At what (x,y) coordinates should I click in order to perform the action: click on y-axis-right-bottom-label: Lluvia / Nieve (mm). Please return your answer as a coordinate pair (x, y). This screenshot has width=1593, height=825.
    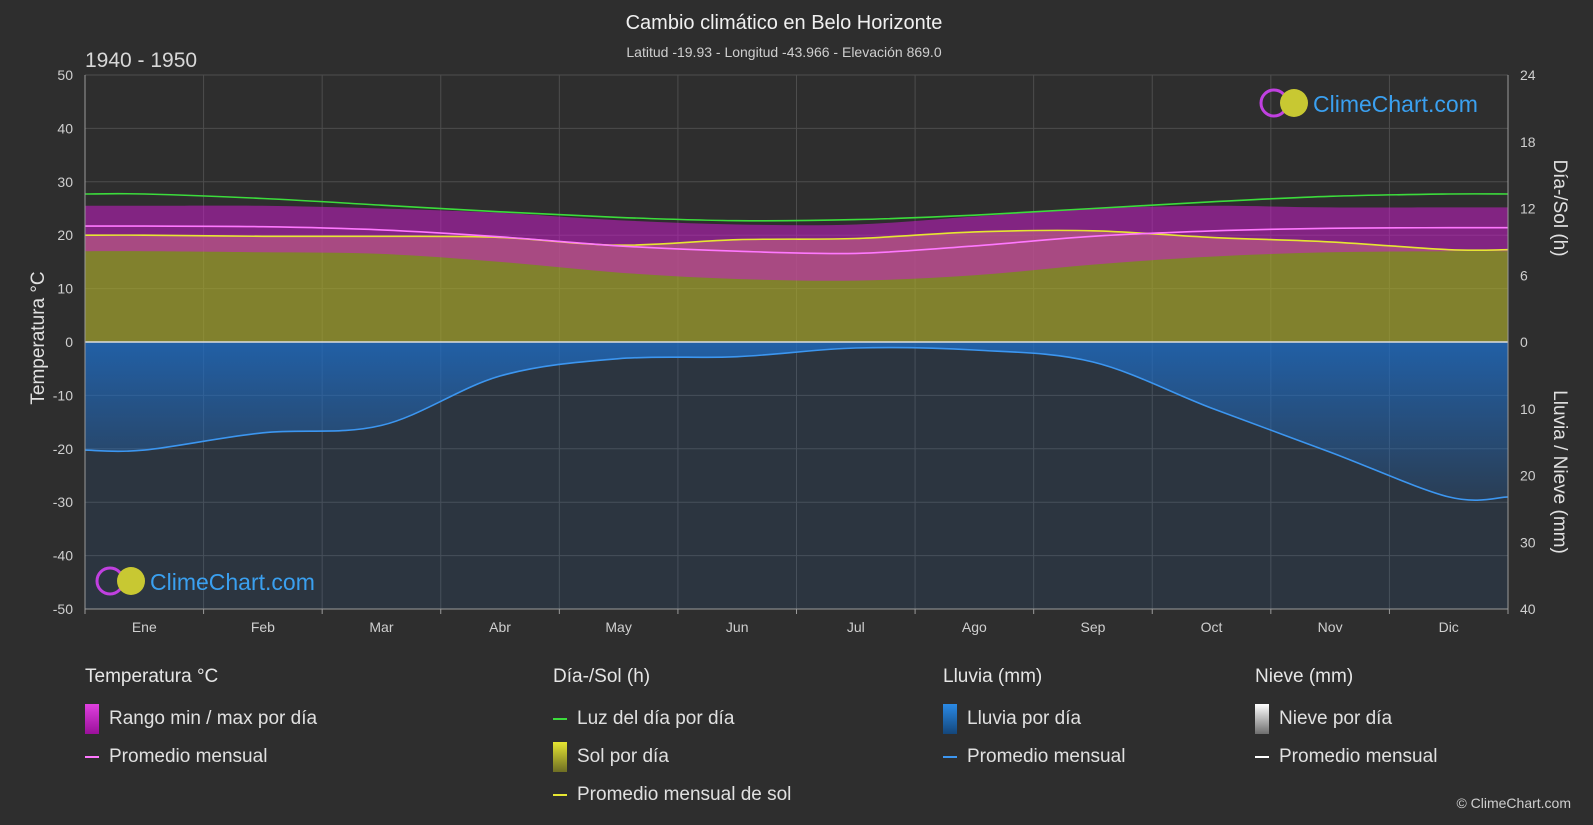
    Looking at the image, I should click on (1559, 472).